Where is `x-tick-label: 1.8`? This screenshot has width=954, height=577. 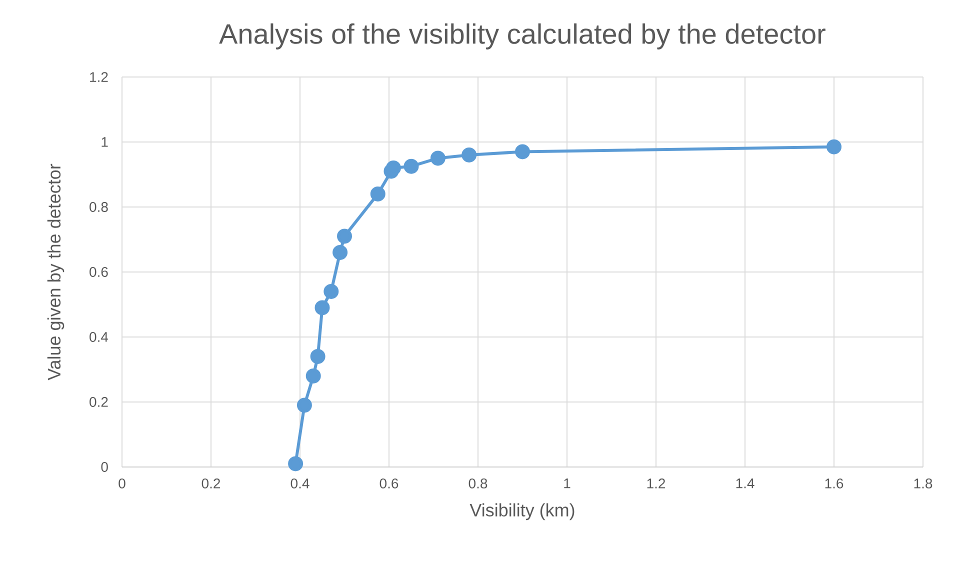 x-tick-label: 1.8 is located at coordinates (923, 483).